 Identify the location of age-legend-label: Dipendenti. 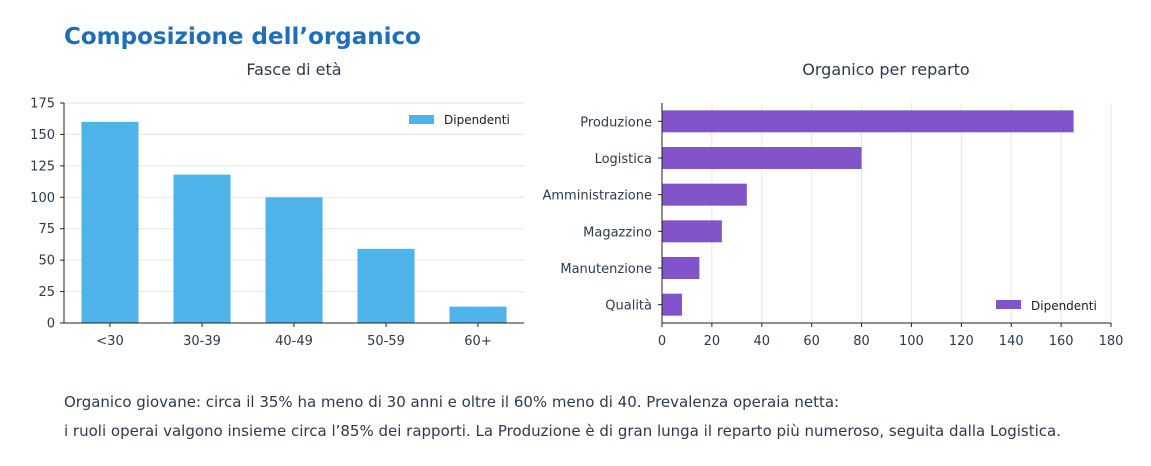
(477, 120).